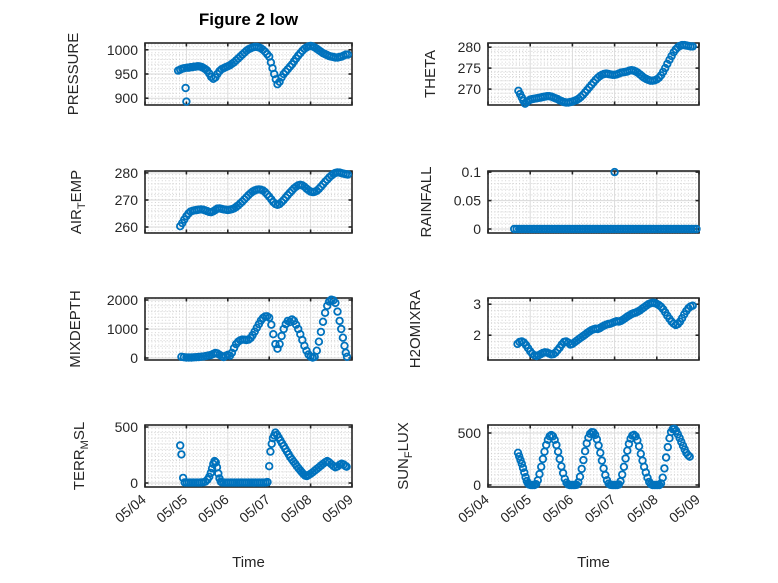 The height and width of the screenshot is (583, 778). I want to click on y-tick-label: 0.1, so click(472, 172).